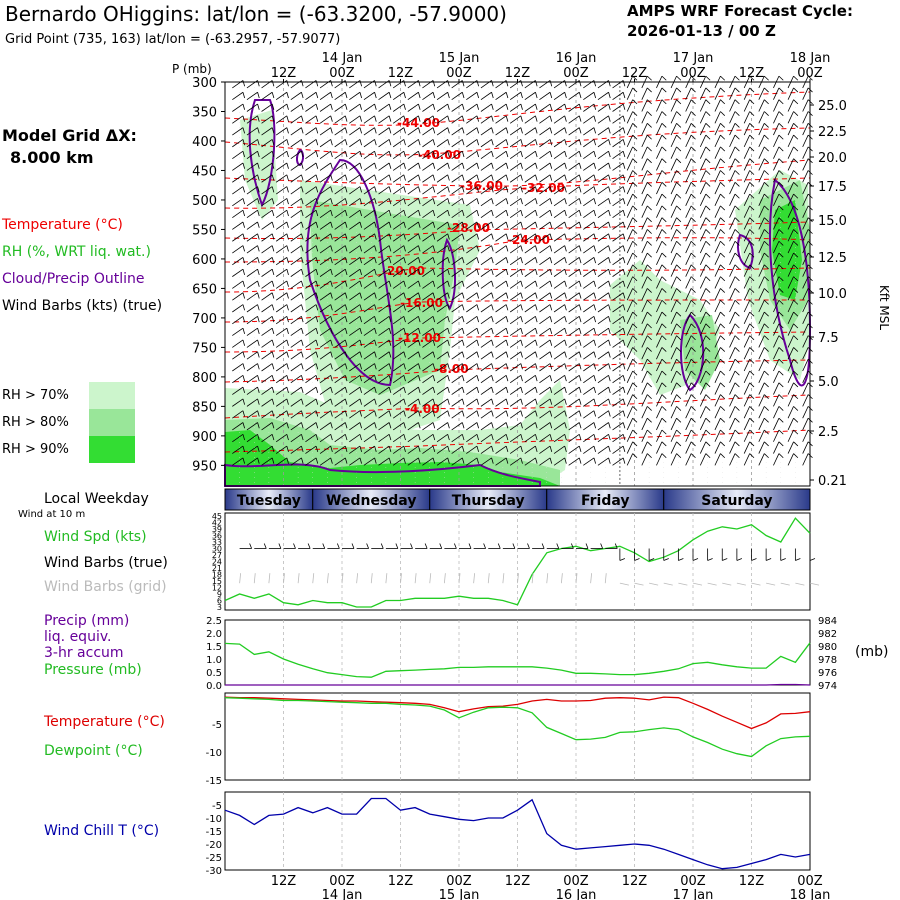 This screenshot has height=900, width=900. Describe the element at coordinates (832, 106) in the screenshot. I see `height-tick-label: 25.0` at that location.